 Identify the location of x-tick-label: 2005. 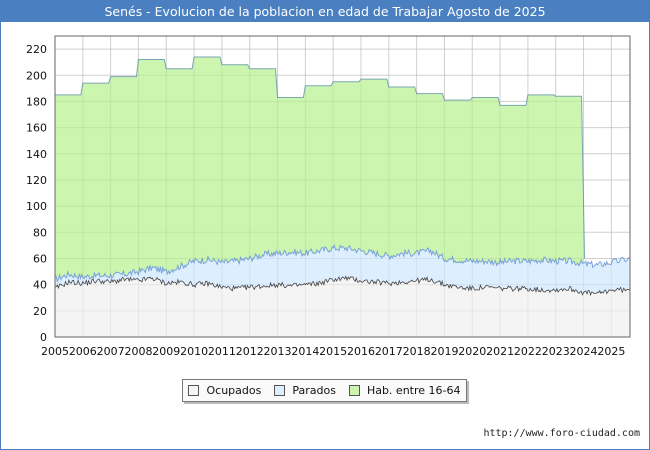
(55, 351).